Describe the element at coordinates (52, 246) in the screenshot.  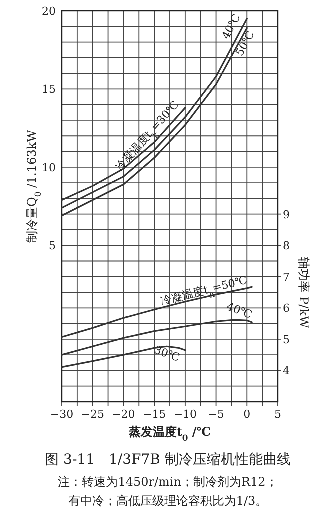
I see `y-tick-label: 5` at that location.